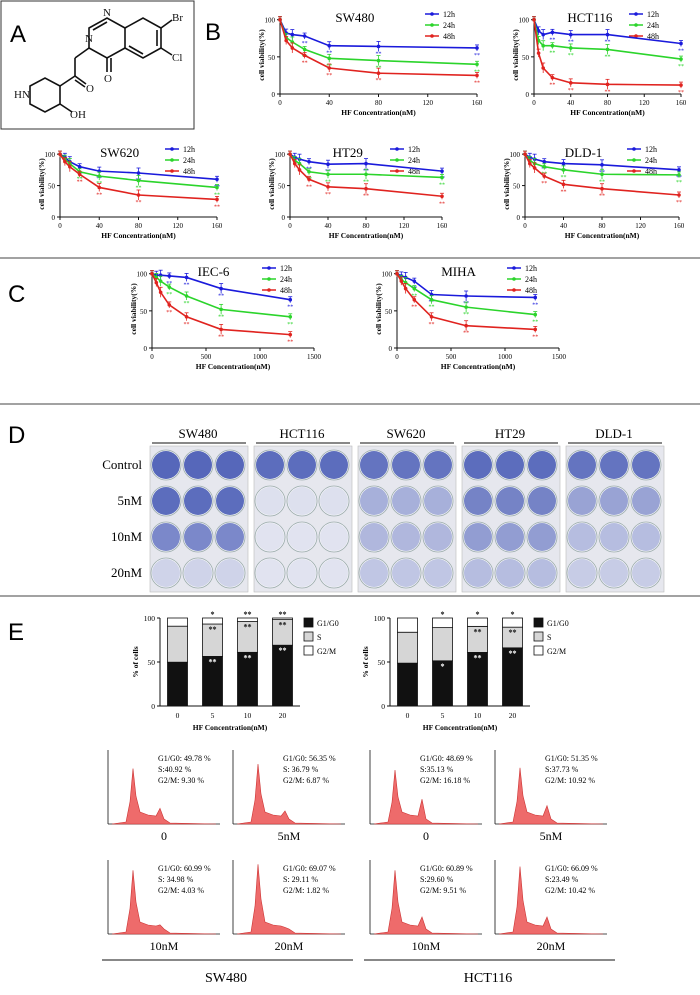 This screenshot has width=700, height=995. I want to click on cl-bond, so click(166, 51).